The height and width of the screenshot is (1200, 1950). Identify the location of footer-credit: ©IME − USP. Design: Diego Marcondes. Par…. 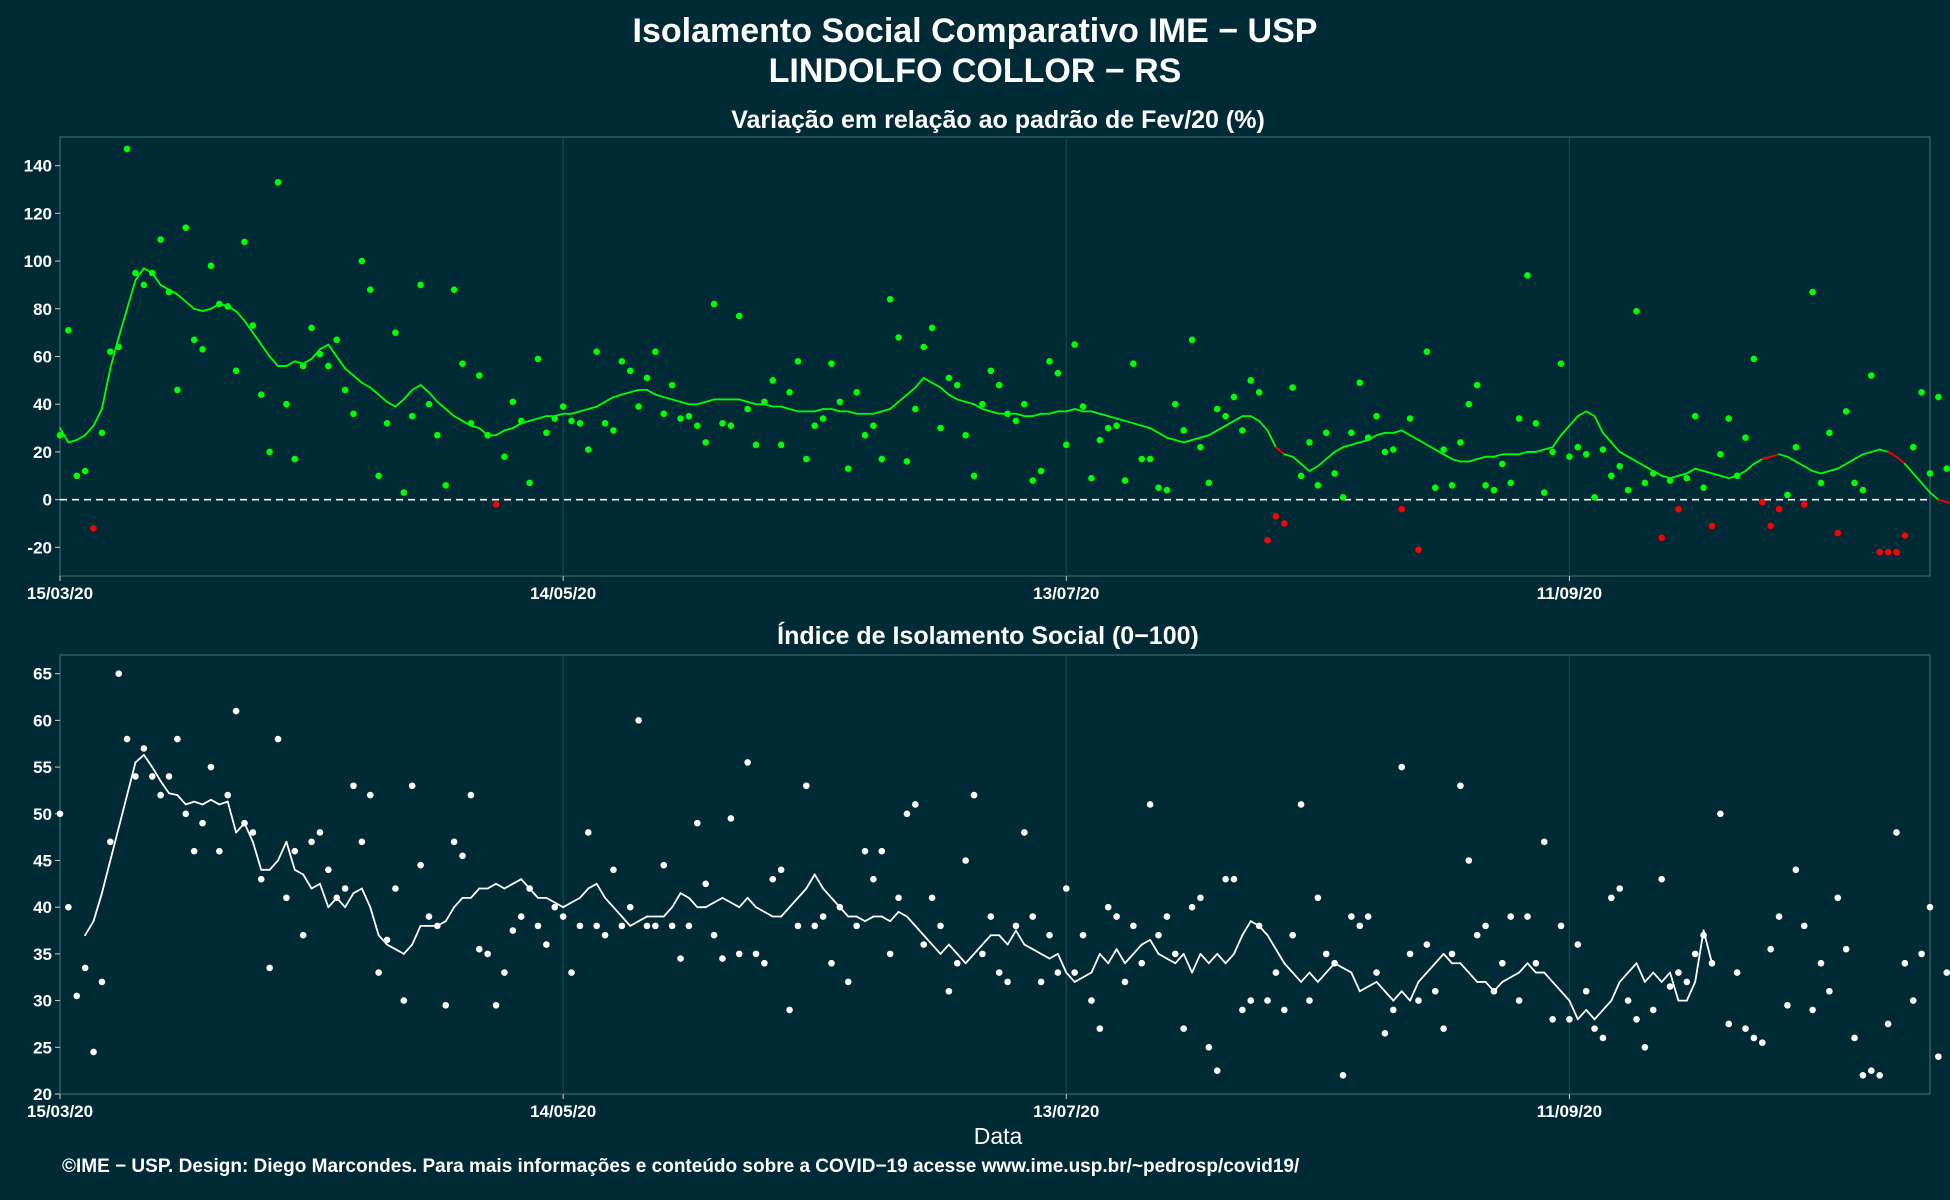
(681, 1166).